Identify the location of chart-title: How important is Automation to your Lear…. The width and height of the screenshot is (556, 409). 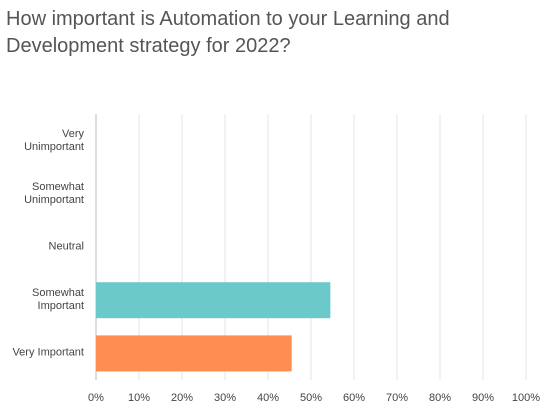
(228, 32).